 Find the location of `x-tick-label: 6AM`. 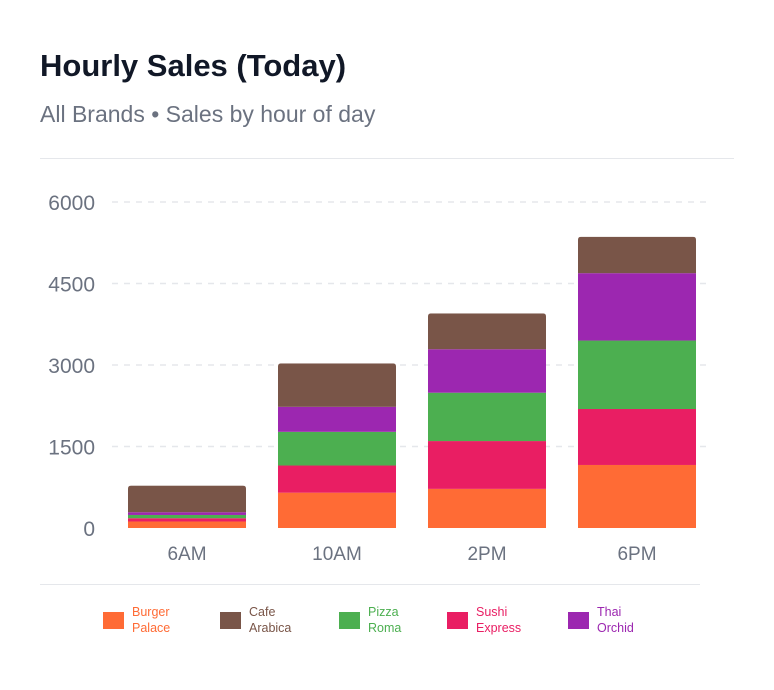

x-tick-label: 6AM is located at coordinates (186, 554).